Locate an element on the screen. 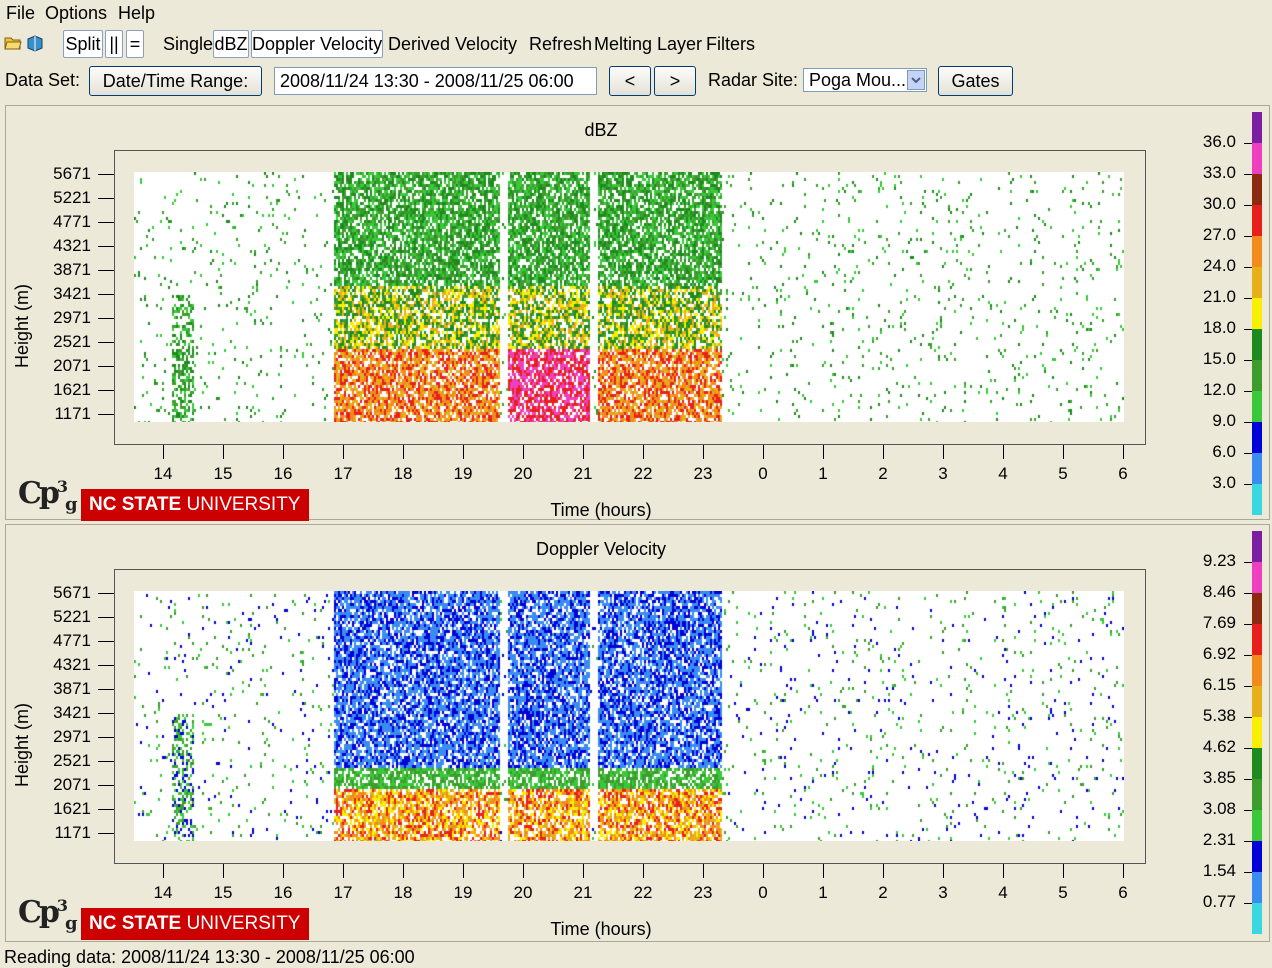 The height and width of the screenshot is (968, 1272). colorbar-label: 0.77 is located at coordinates (1219, 901).